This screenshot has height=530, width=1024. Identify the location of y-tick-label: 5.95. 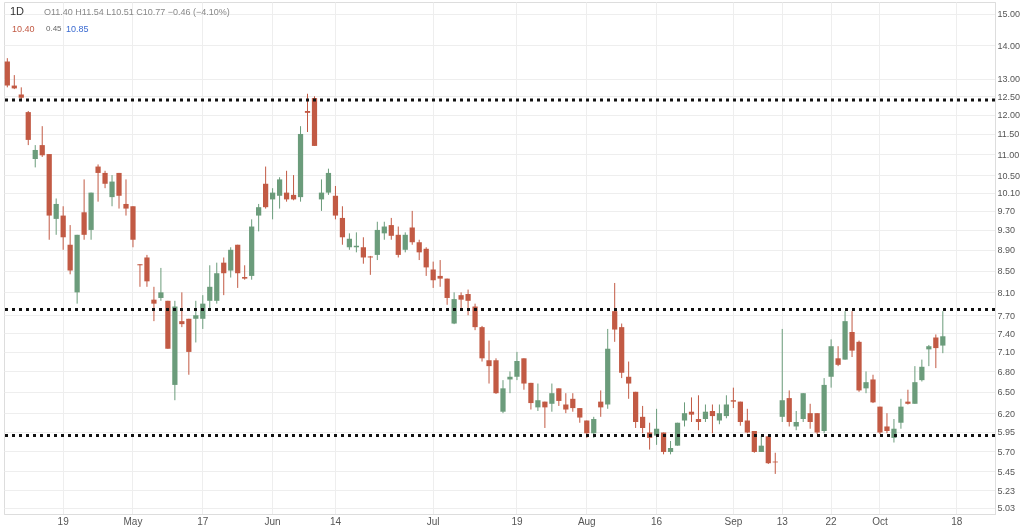
(1006, 432).